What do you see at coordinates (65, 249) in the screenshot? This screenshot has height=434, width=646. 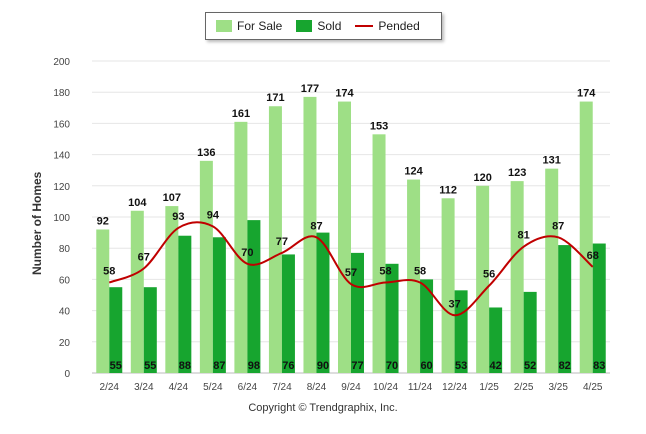 I see `y-tick-label: 80` at bounding box center [65, 249].